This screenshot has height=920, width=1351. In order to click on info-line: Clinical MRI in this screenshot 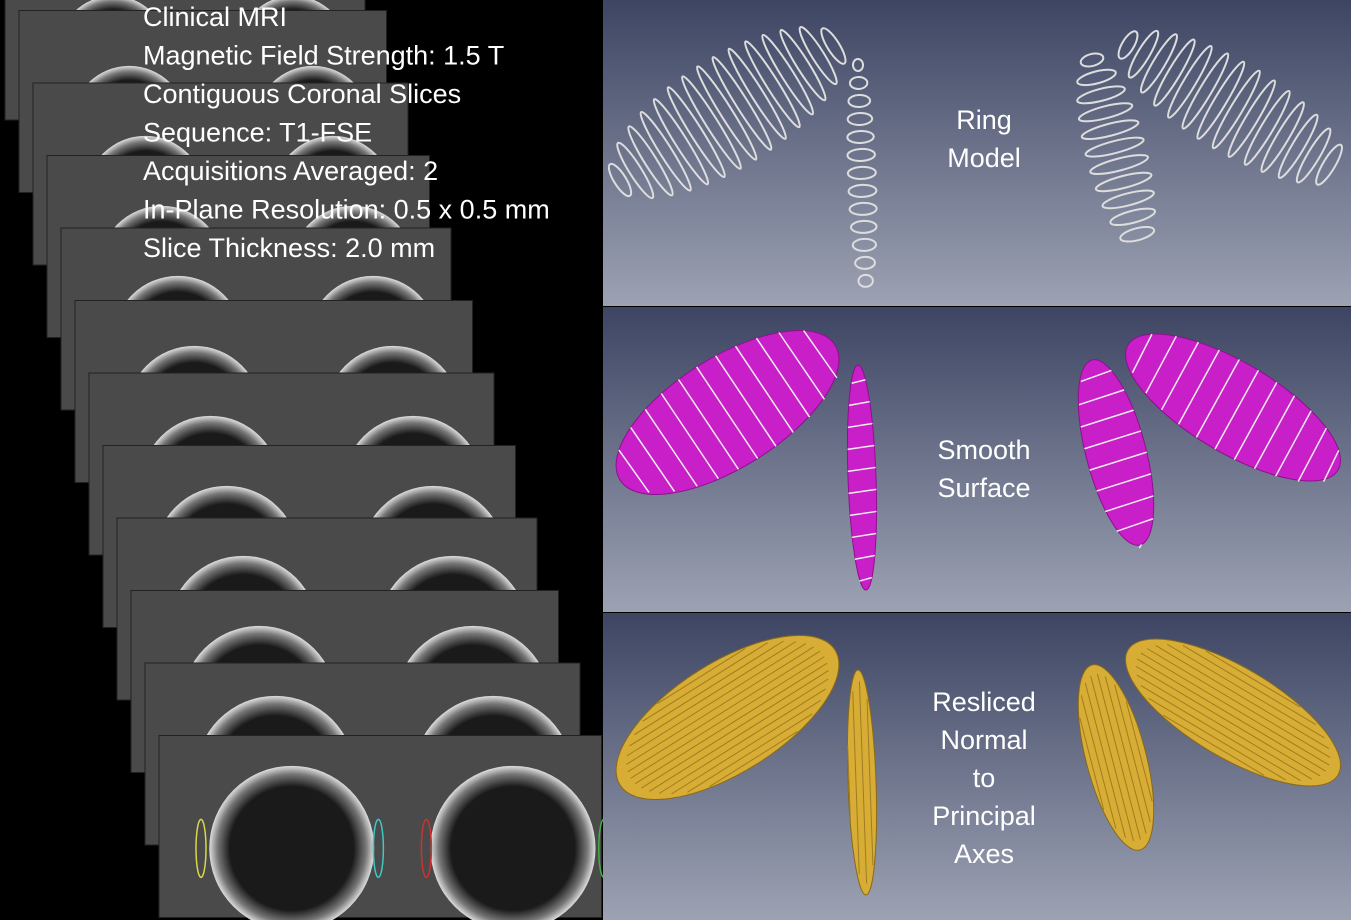, I will do `click(215, 17)`.